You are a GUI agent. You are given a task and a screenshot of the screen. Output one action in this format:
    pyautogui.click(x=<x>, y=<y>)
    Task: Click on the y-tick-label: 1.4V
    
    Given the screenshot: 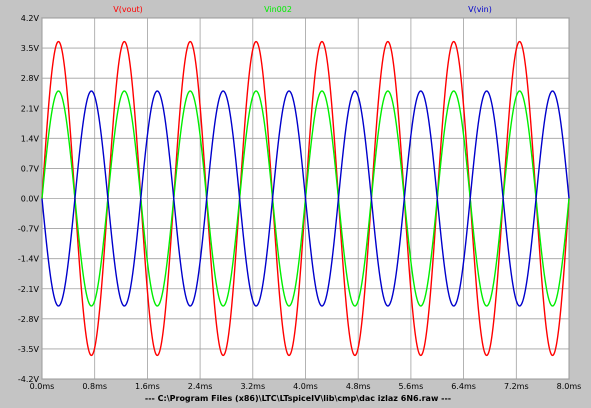 What is the action you would take?
    pyautogui.click(x=30, y=138)
    